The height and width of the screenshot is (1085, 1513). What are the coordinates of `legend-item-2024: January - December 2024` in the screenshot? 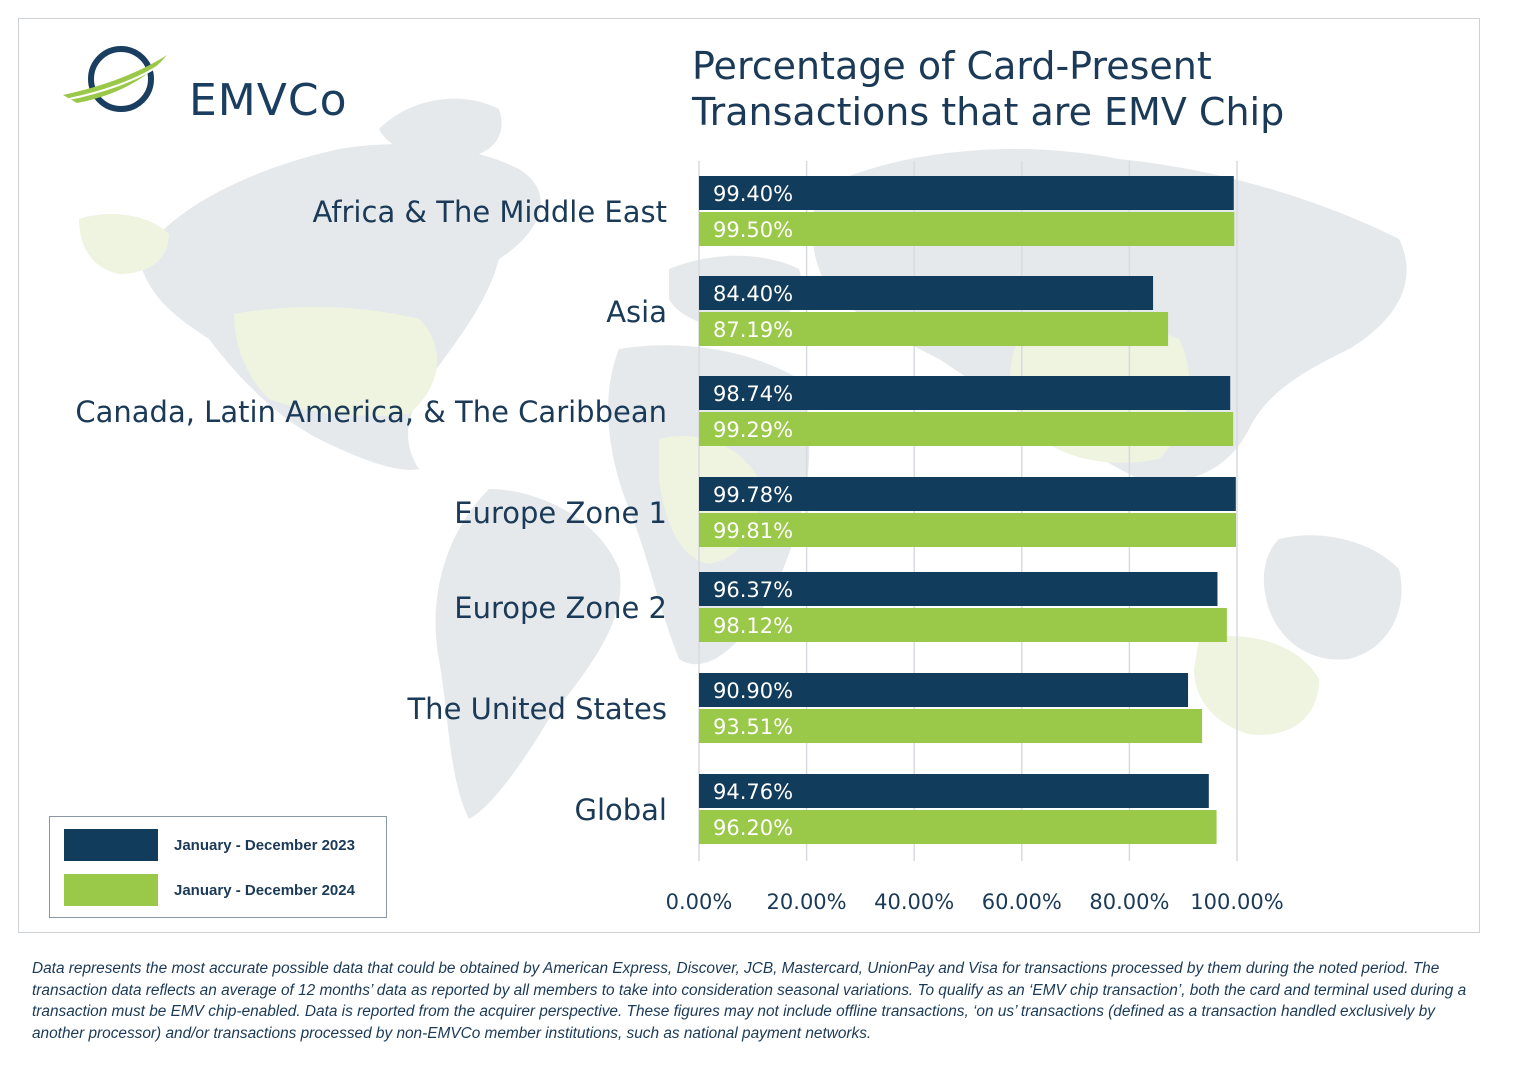 It's located at (209, 890).